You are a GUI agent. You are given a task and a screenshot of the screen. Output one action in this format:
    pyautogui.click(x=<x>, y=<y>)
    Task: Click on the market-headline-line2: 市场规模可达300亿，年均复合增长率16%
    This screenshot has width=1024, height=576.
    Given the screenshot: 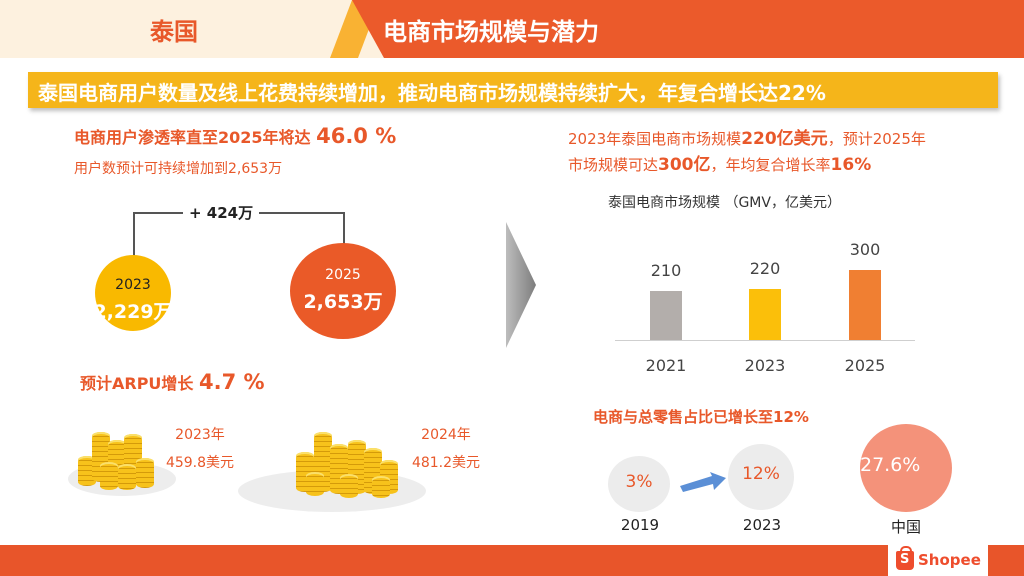 What is the action you would take?
    pyautogui.click(x=747, y=165)
    